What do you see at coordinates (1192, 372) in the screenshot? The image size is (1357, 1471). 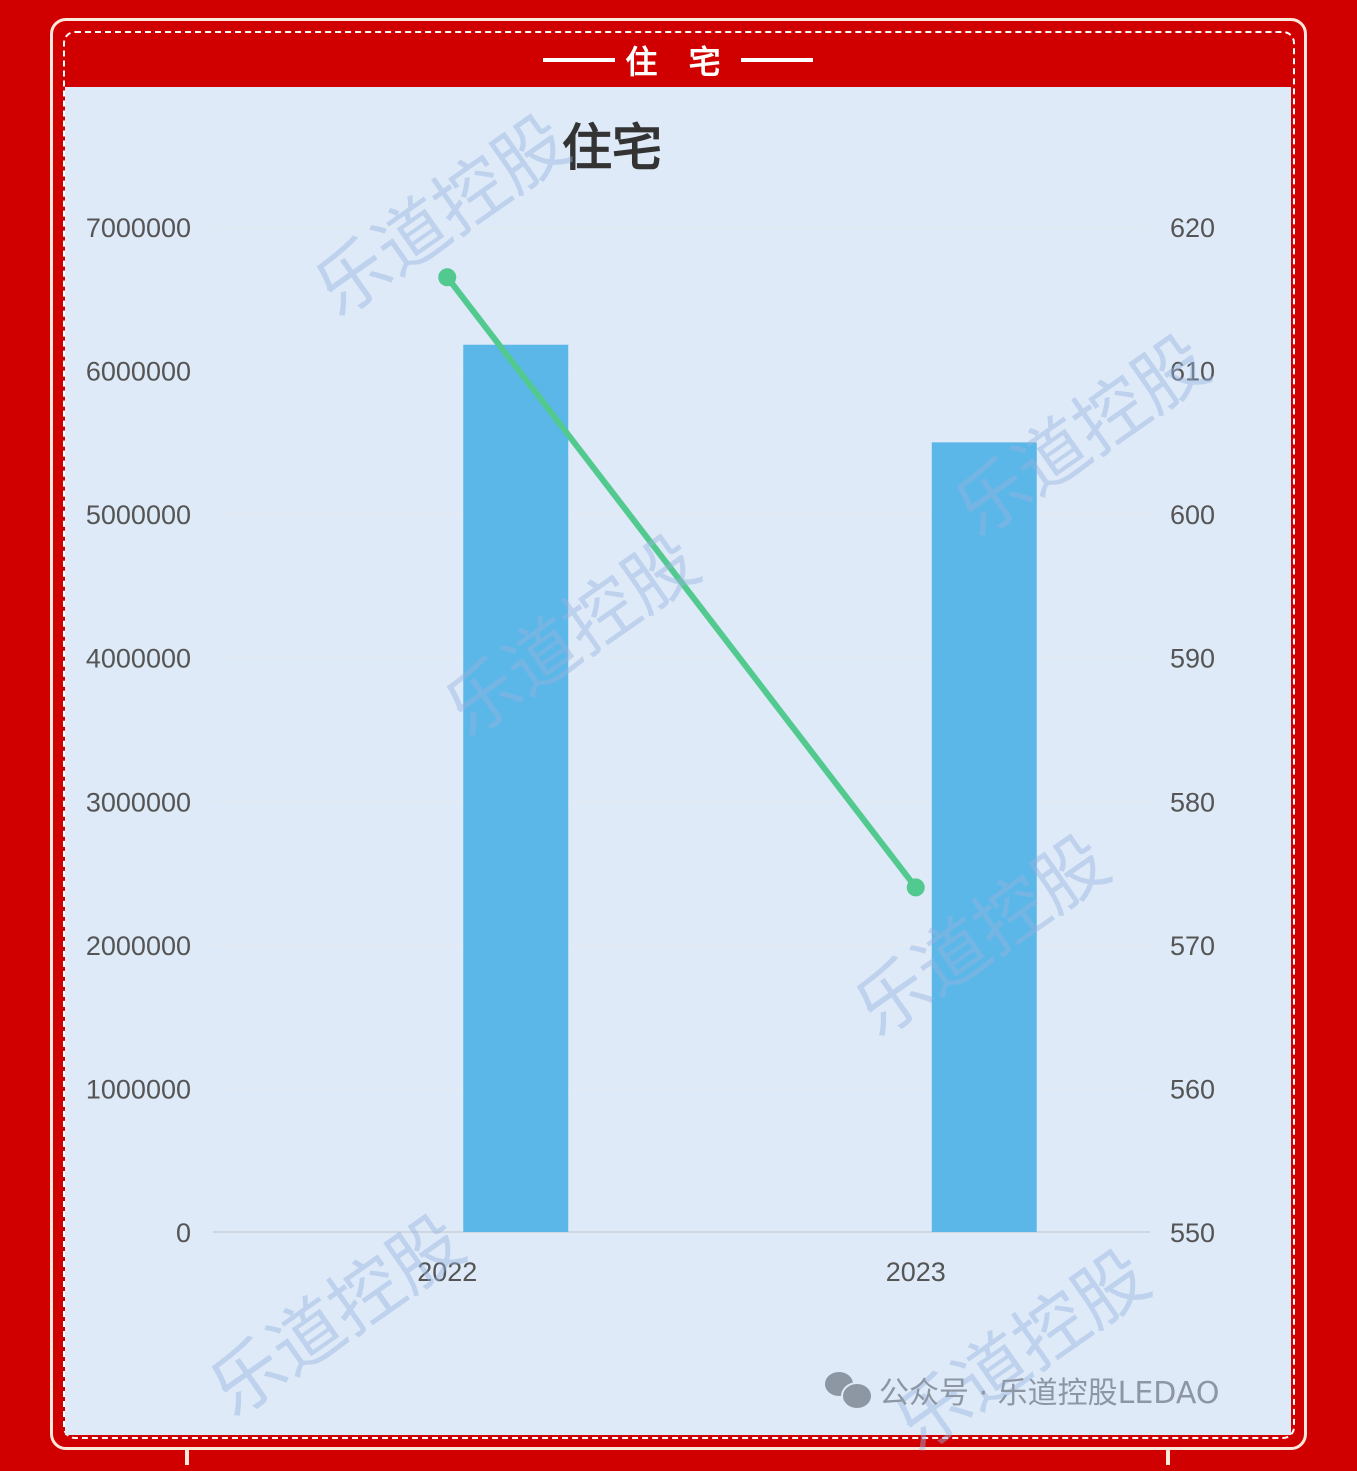 I see `y-right-tick-label: 610` at bounding box center [1192, 372].